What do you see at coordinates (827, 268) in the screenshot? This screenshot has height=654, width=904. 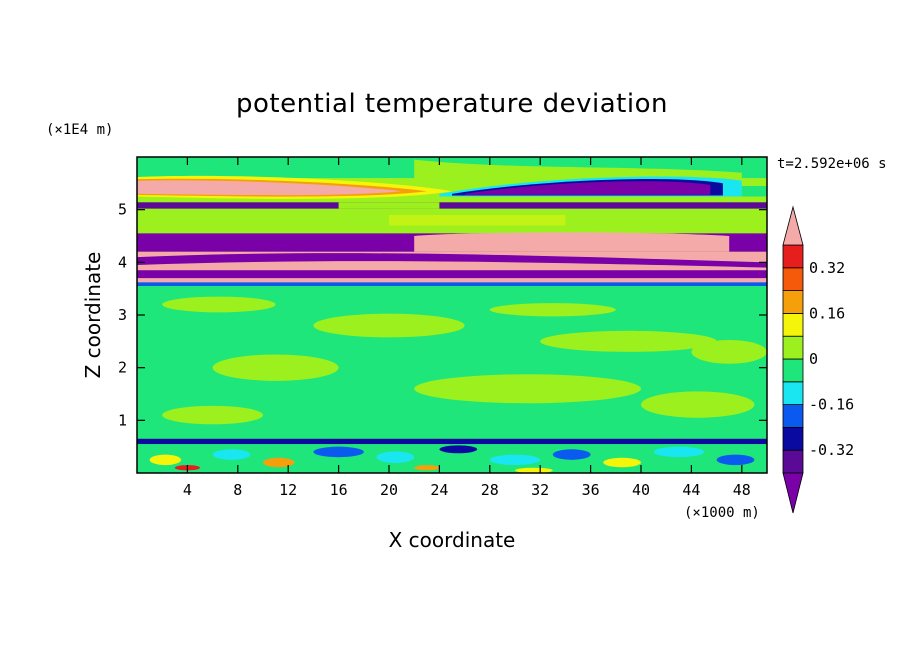 I see `colorbar-label-0: 0.32` at bounding box center [827, 268].